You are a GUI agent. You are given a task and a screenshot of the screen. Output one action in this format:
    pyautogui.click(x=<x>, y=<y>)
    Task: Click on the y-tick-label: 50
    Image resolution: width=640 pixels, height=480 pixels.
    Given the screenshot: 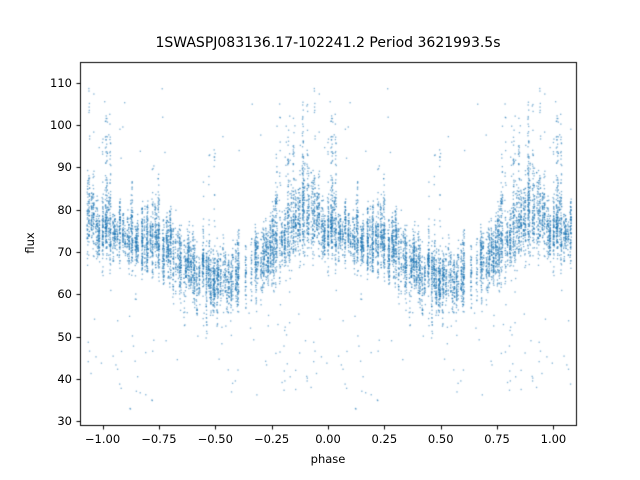 What is the action you would take?
    pyautogui.click(x=64, y=336)
    